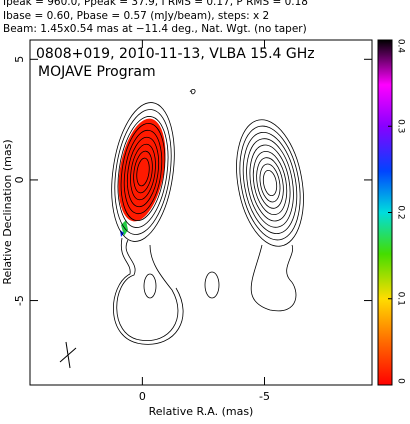 The width and height of the screenshot is (410, 424). Describe the element at coordinates (401, 126) in the screenshot. I see `colorbar-tick-label: 0.3` at that location.